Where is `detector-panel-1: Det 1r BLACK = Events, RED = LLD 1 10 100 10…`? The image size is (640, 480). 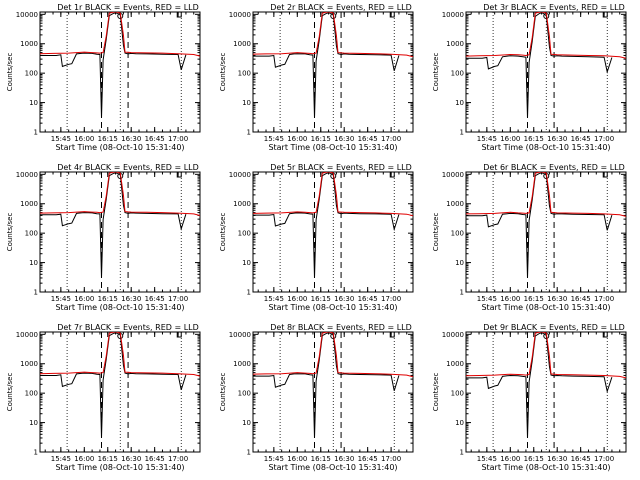 detector-panel-1: Det 1r BLACK = Events, RED = LLD 1 10 100 10… is located at coordinates (103, 77).